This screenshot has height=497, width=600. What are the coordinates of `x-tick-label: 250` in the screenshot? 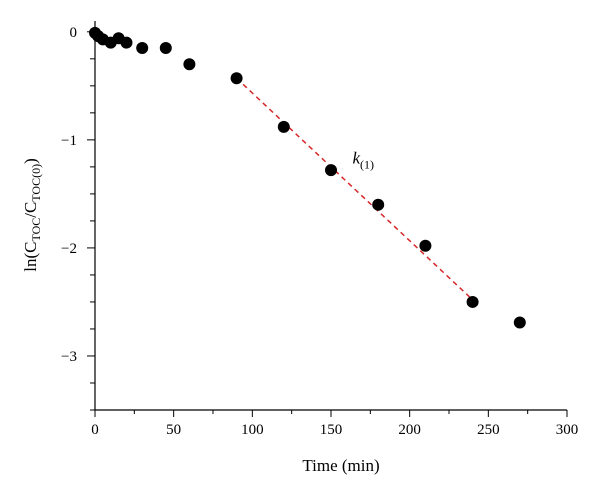 It's located at (488, 430).